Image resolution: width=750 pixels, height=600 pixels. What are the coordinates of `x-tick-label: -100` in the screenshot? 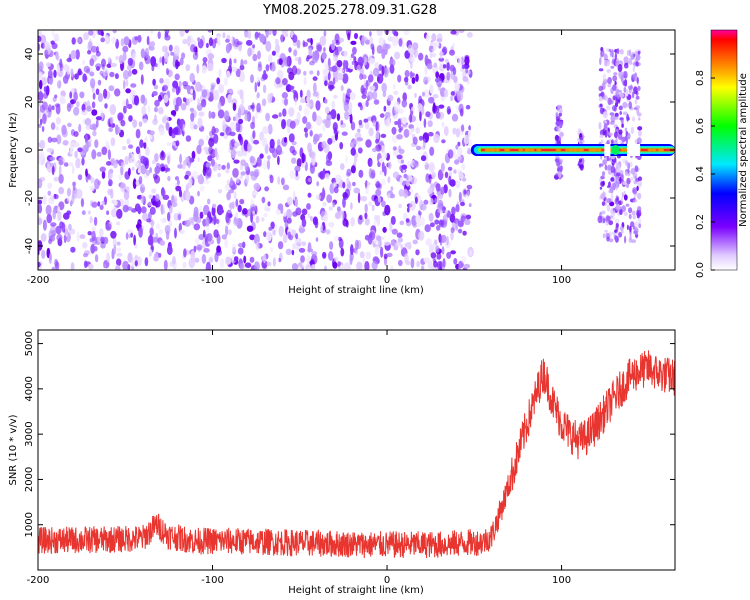 It's located at (212, 580).